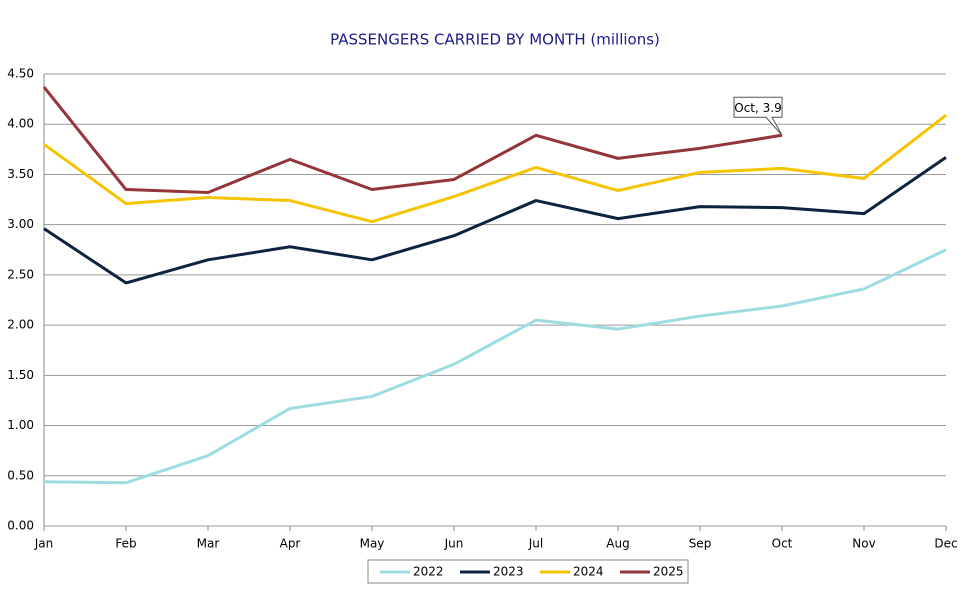 The width and height of the screenshot is (967, 590). I want to click on x-tick-label: Mar, so click(208, 544).